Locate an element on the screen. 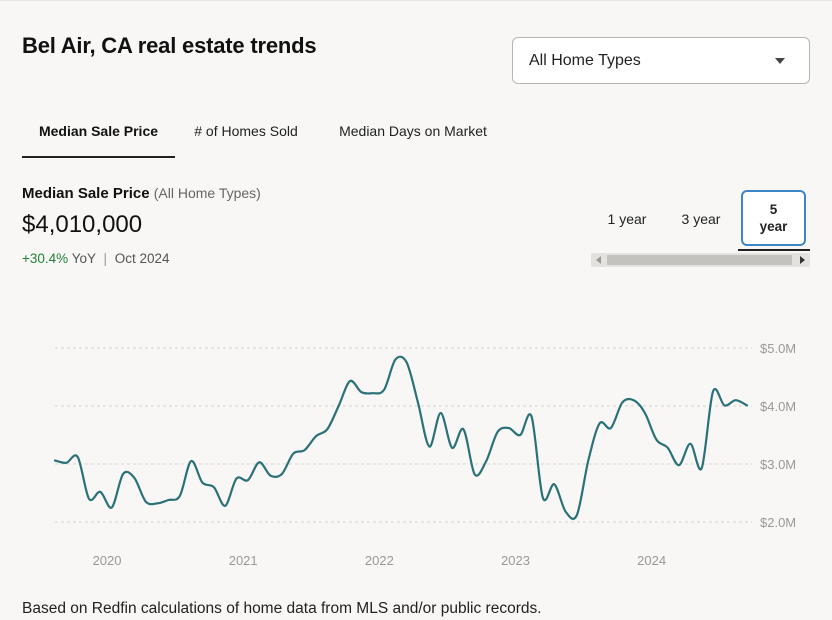 The width and height of the screenshot is (832, 620). x-axis-labels: 2020 2021 2022 2023 2024 is located at coordinates (380, 560).